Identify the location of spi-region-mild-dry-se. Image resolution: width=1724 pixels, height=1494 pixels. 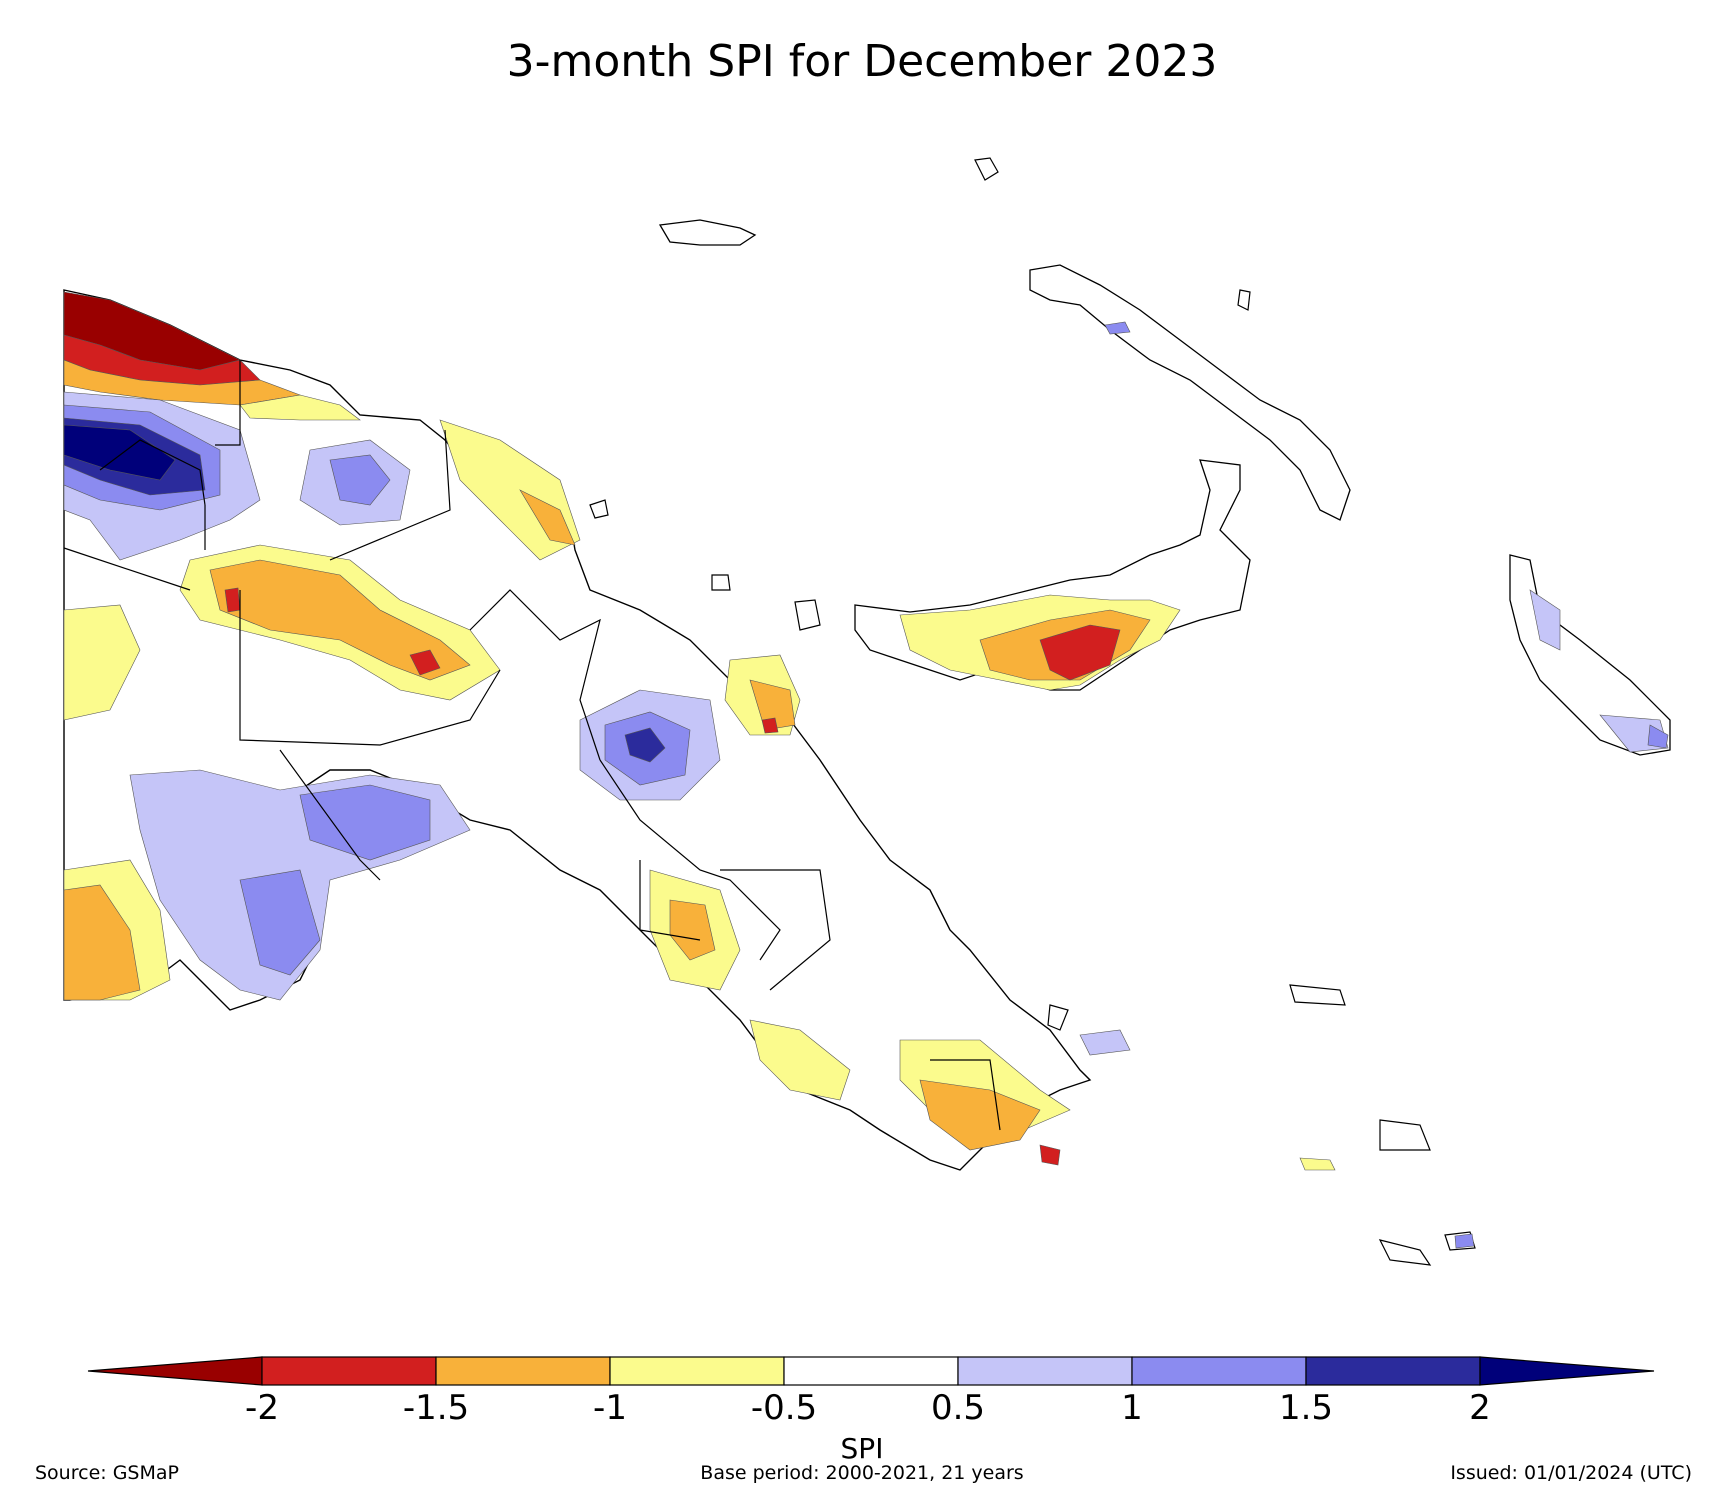
(800, 1060).